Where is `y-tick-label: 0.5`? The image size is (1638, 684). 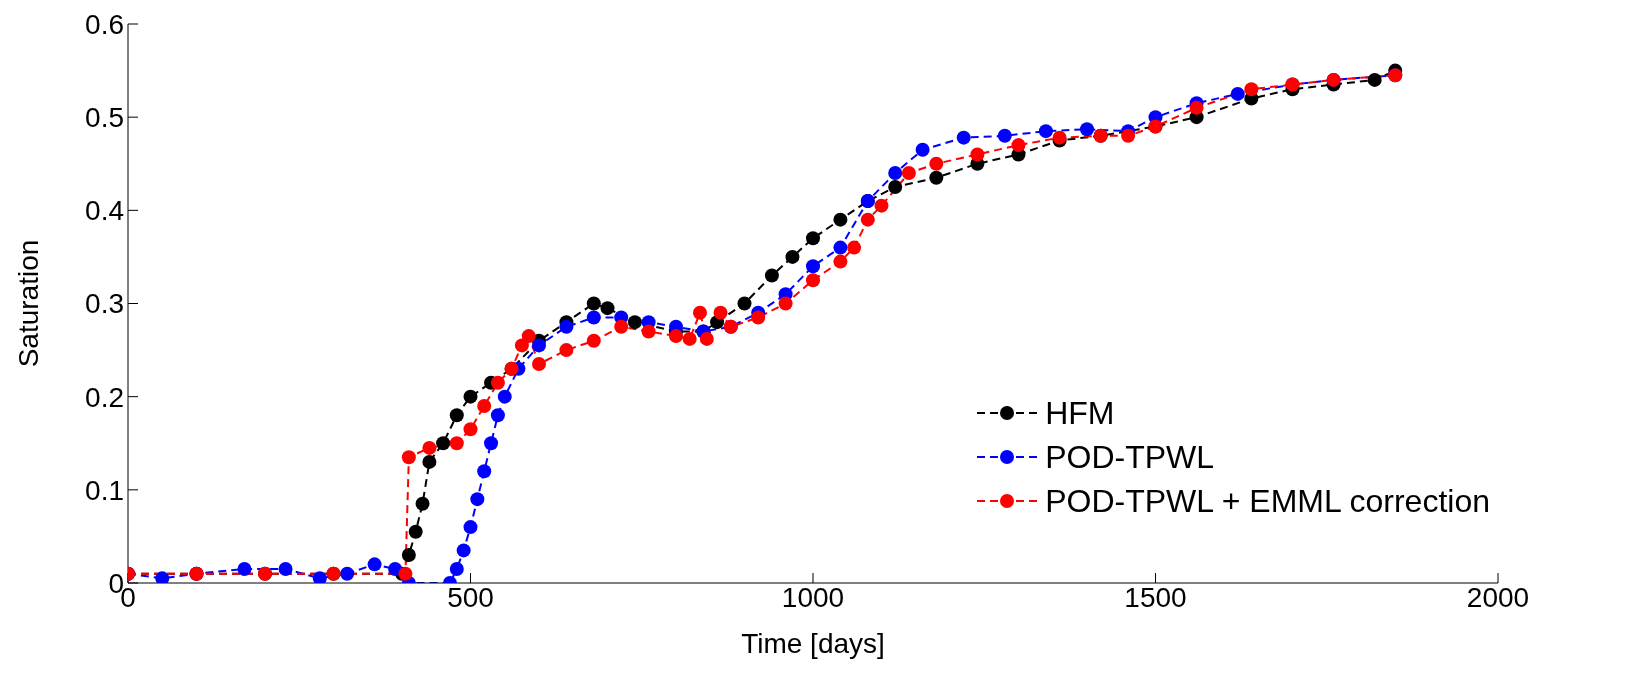 y-tick-label: 0.5 is located at coordinates (104, 118).